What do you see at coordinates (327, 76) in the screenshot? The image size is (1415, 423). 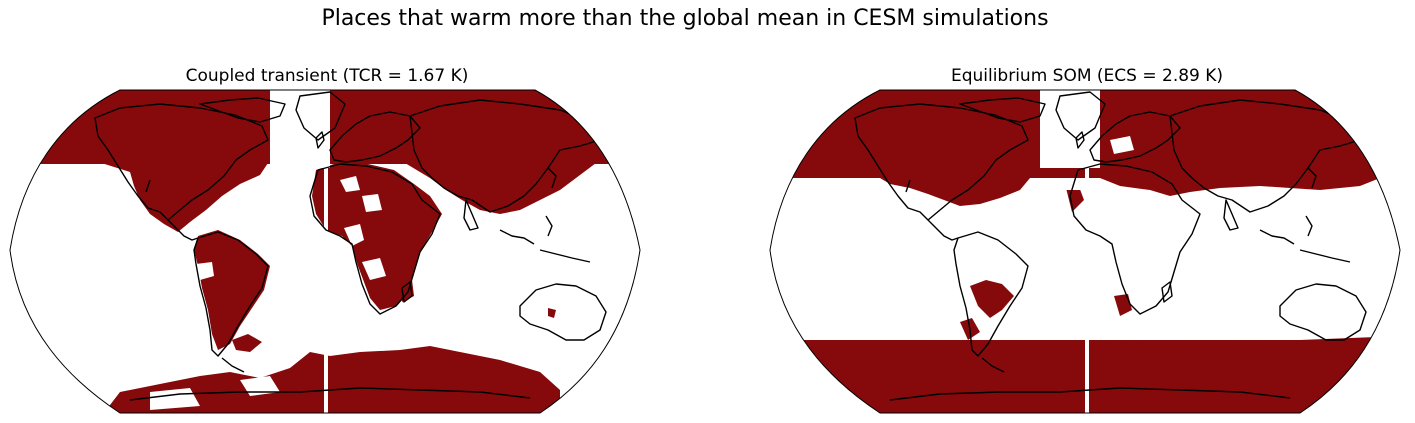 I see `panel-title-left: Coupled transient (TCR = 1.67 K)` at bounding box center [327, 76].